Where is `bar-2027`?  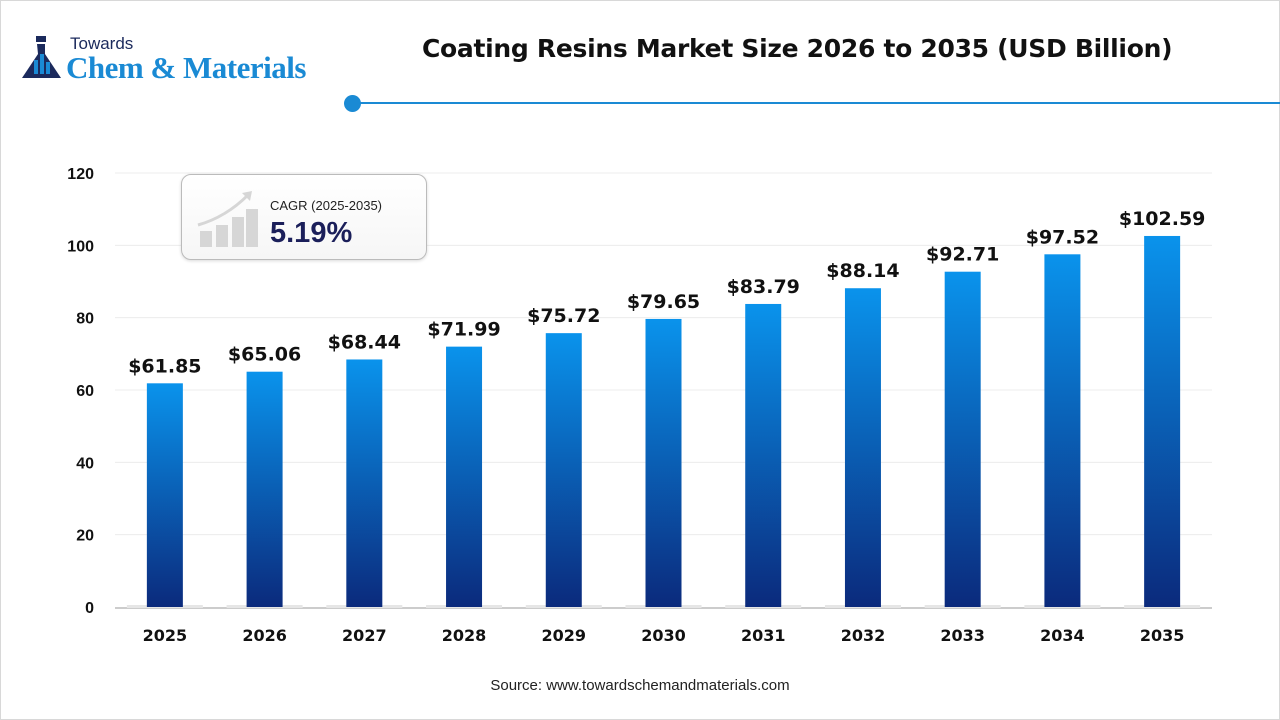 bar-2027 is located at coordinates (364, 483).